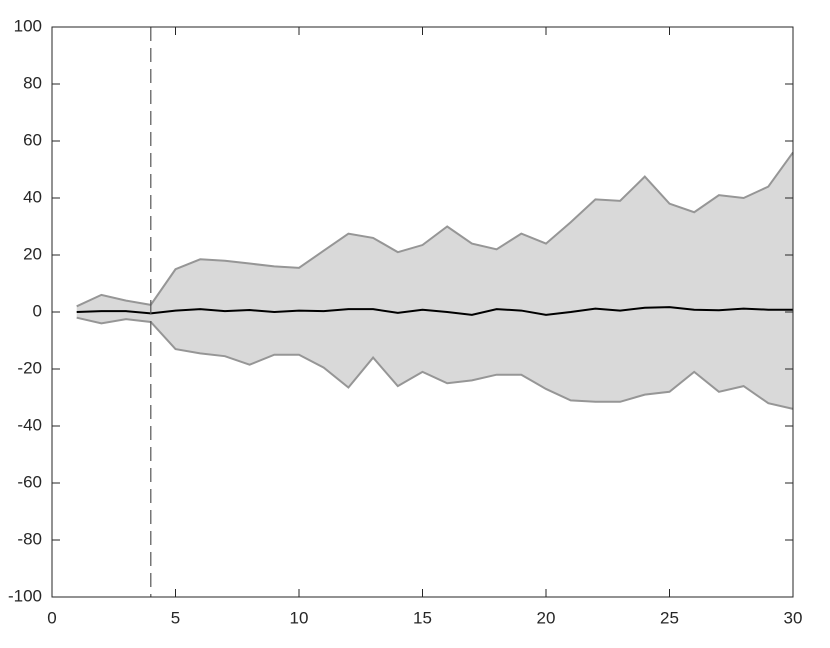 This screenshot has height=648, width=830. What do you see at coordinates (546, 617) in the screenshot?
I see `x-tick-label: 20` at bounding box center [546, 617].